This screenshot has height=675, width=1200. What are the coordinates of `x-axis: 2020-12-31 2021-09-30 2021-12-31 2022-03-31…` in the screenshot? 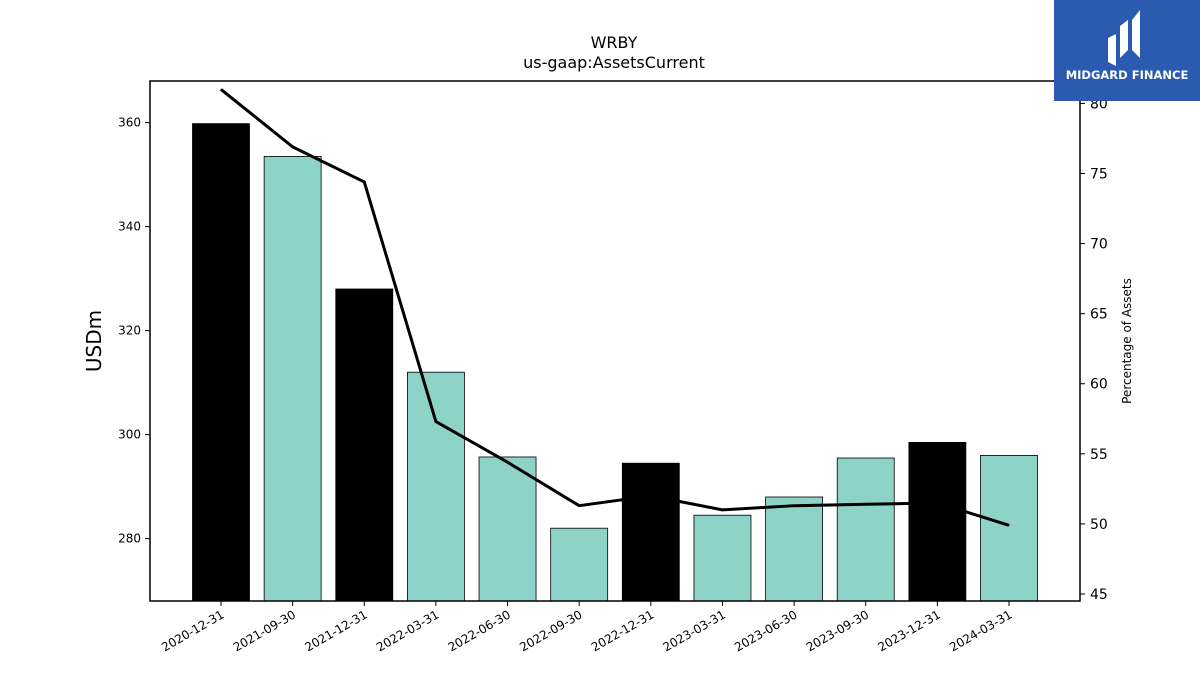 It's located at (587, 627).